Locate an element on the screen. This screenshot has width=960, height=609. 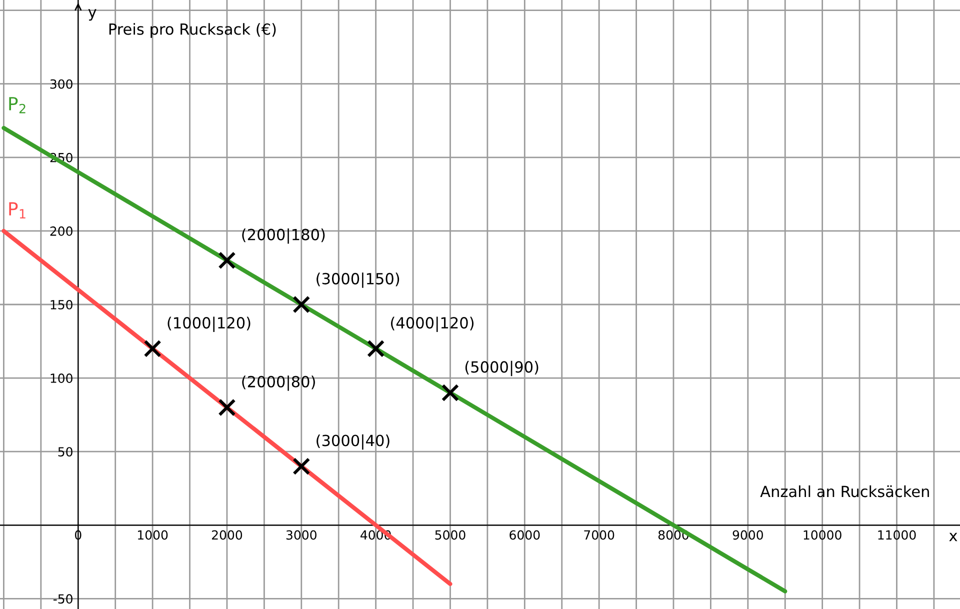
x-tick-label: 6000 is located at coordinates (525, 535).